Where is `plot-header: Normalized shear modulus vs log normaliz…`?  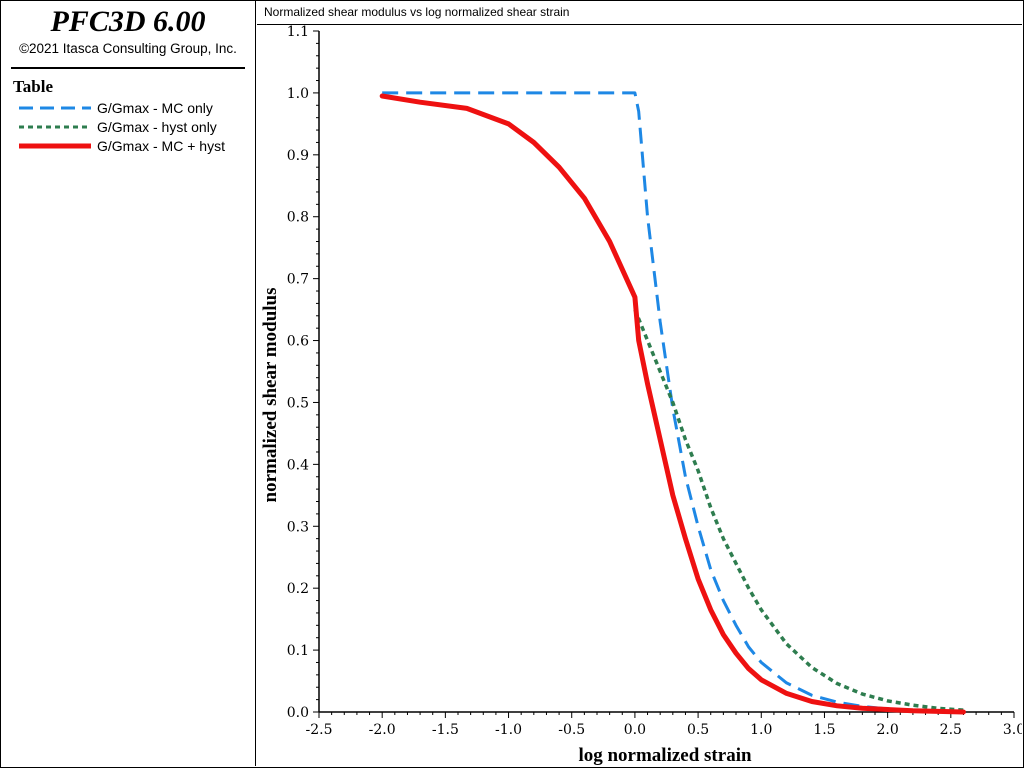
plot-header: Normalized shear modulus vs log normaliz… is located at coordinates (639, 13).